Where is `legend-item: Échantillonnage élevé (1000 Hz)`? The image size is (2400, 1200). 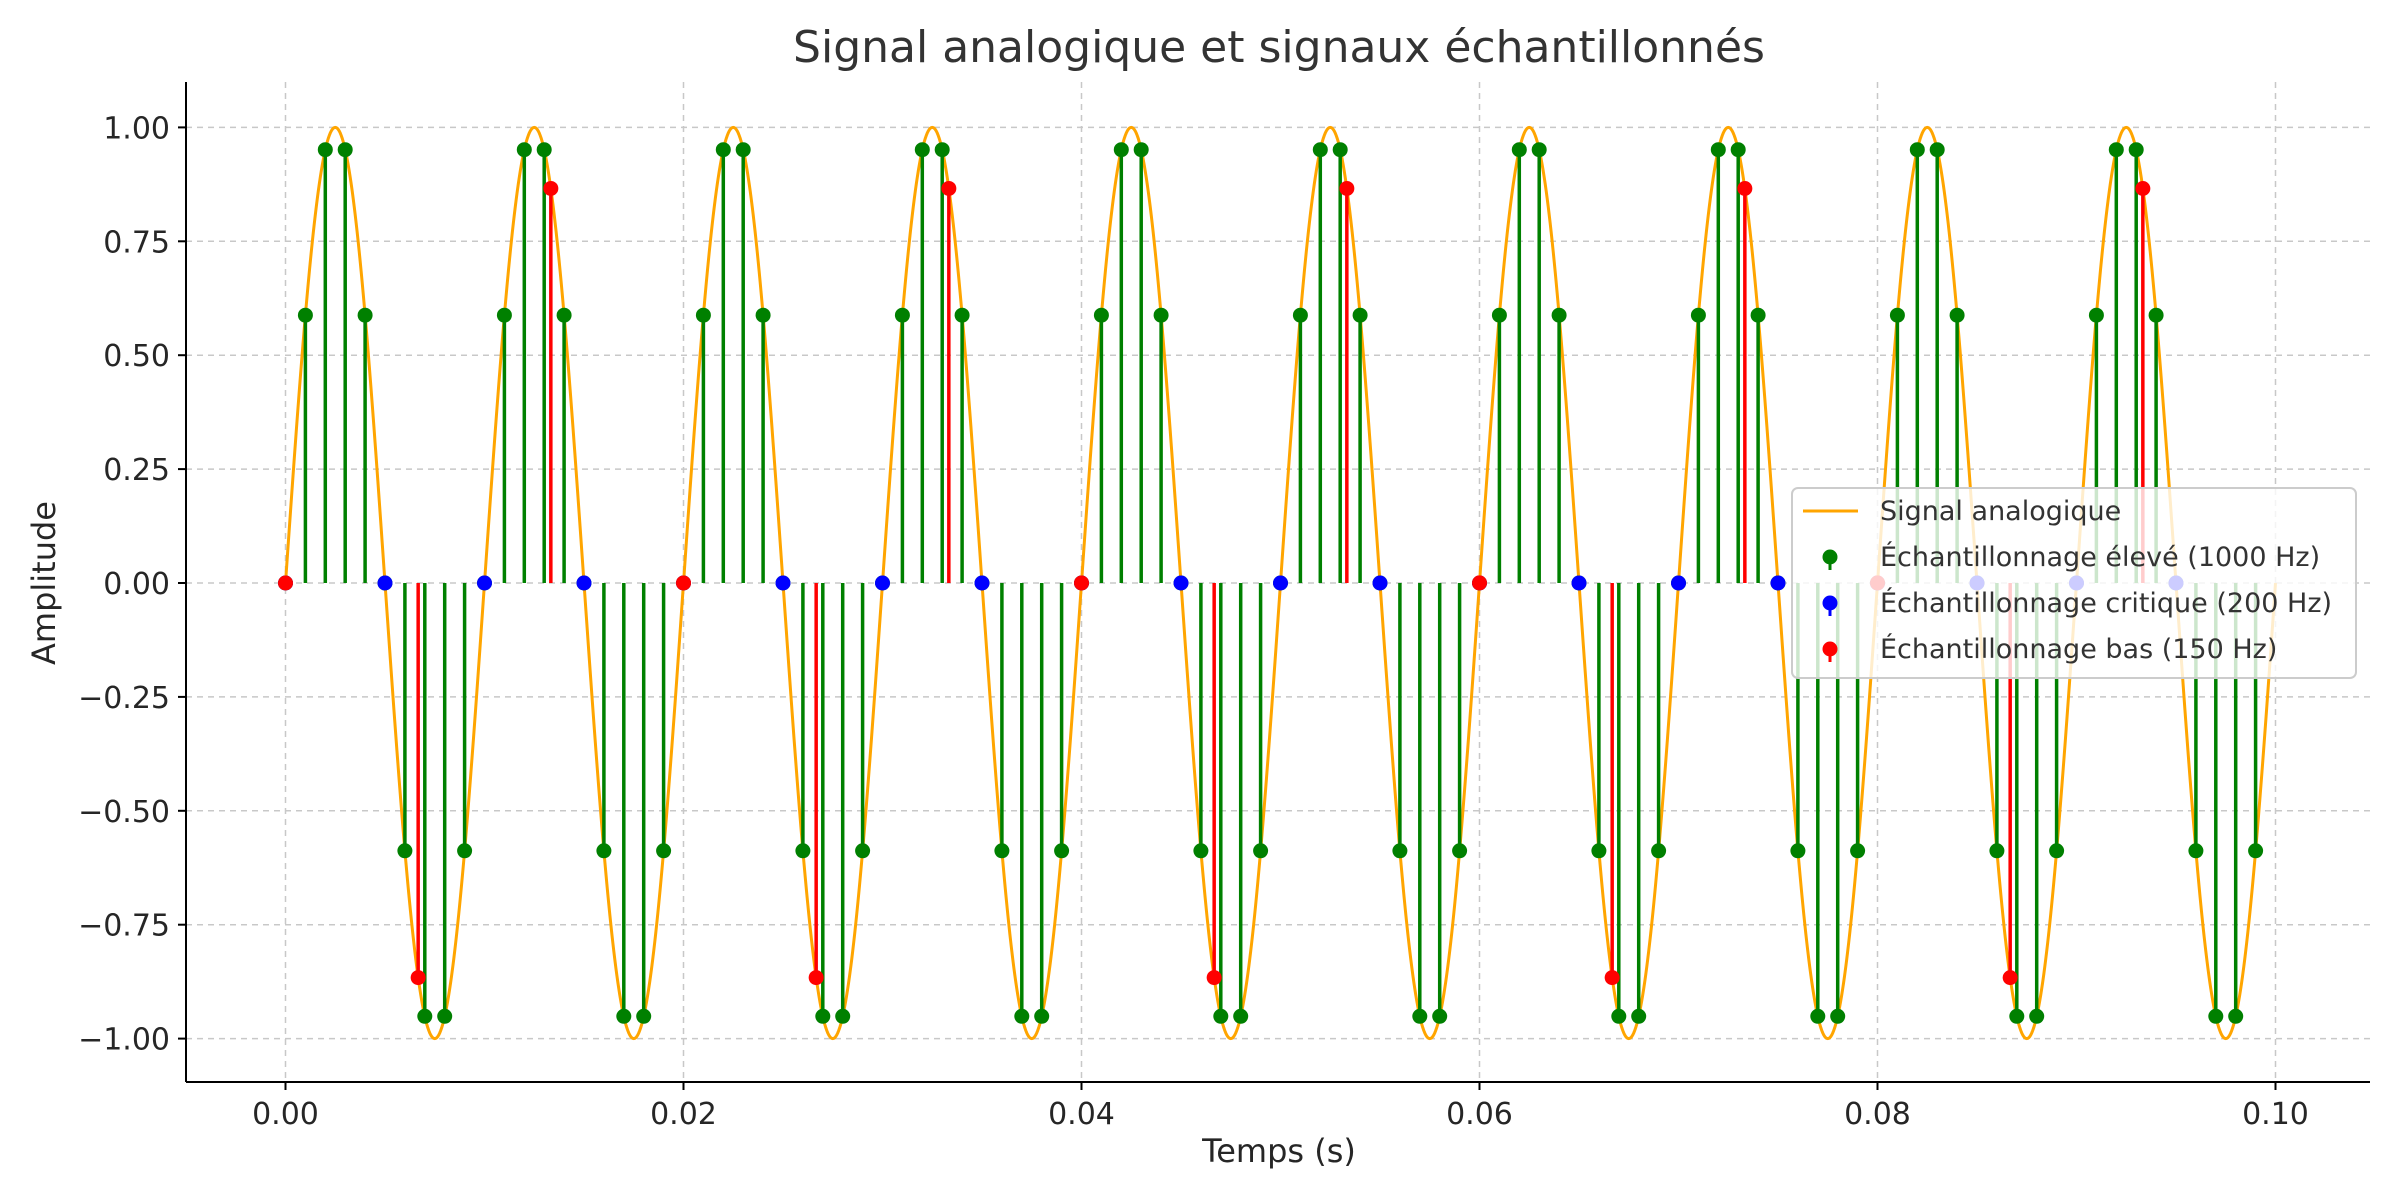
legend-item: Échantillonnage élevé (1000 Hz) is located at coordinates (2071, 557).